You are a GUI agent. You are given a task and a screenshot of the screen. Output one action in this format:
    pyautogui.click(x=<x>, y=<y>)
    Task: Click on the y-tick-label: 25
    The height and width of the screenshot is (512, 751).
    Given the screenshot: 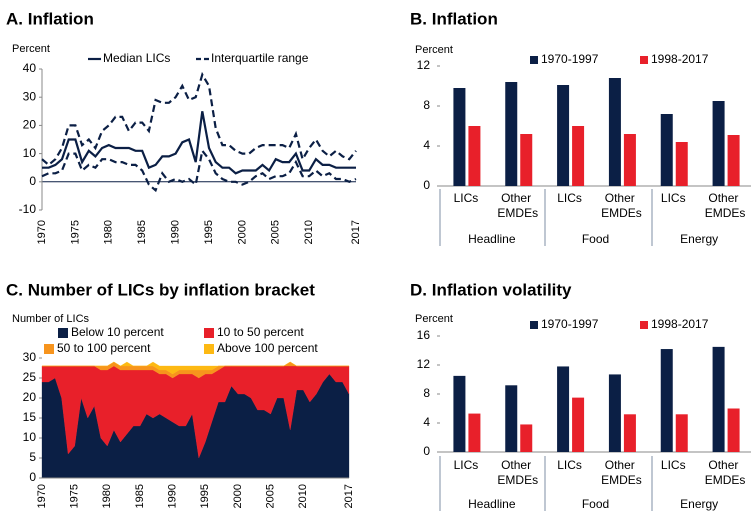 What is the action you would take?
    pyautogui.click(x=30, y=377)
    